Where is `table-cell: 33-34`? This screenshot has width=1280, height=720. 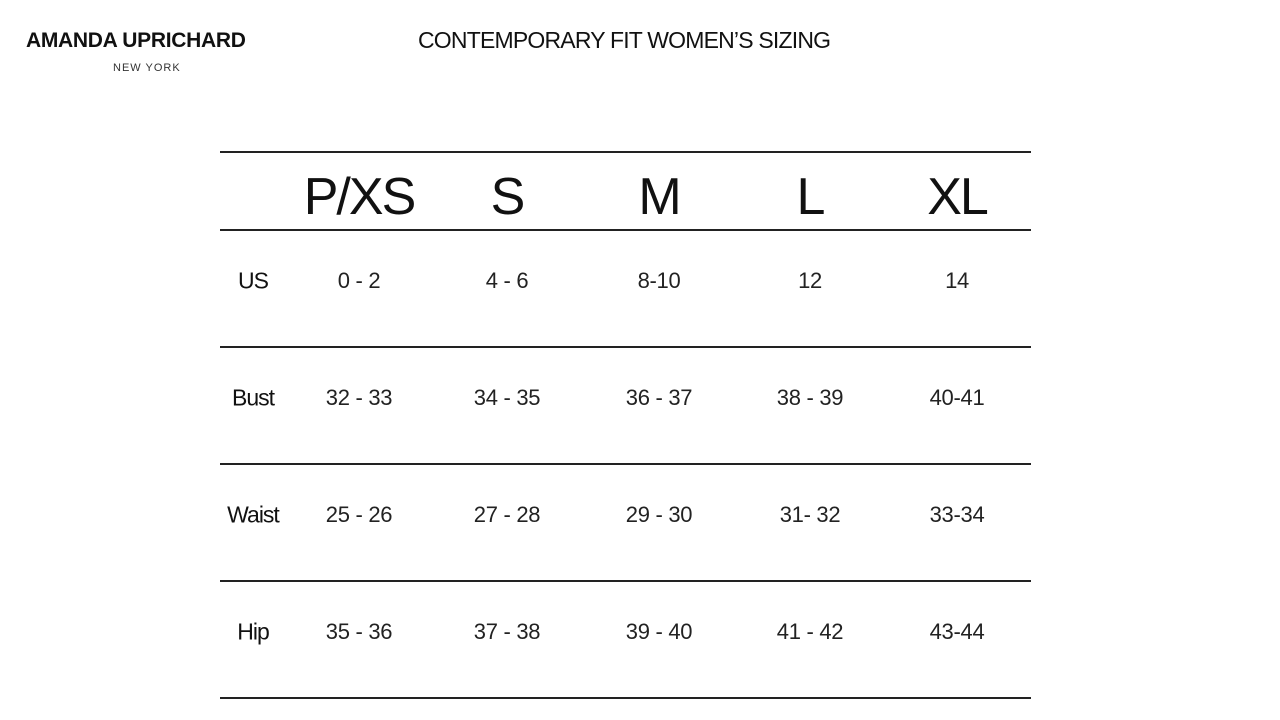
table-cell: 33-34 is located at coordinates (957, 514).